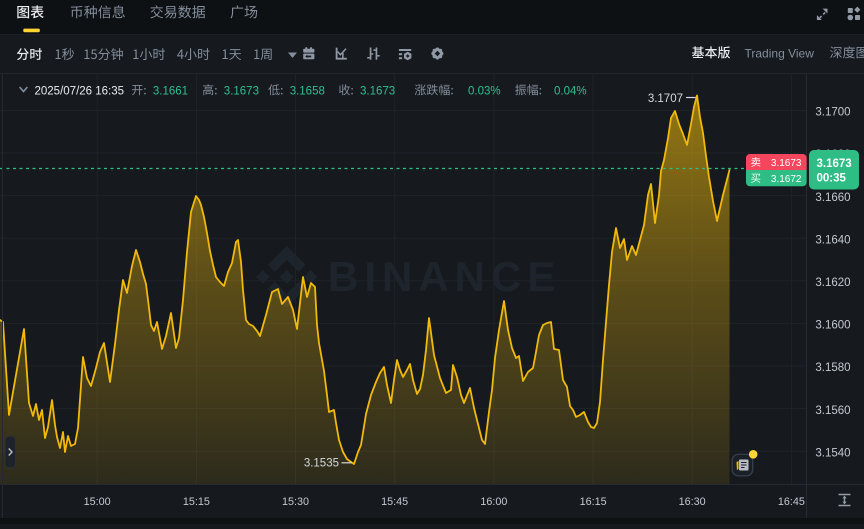 The image size is (864, 529). I want to click on svg-text: 3.1700, so click(832, 113).